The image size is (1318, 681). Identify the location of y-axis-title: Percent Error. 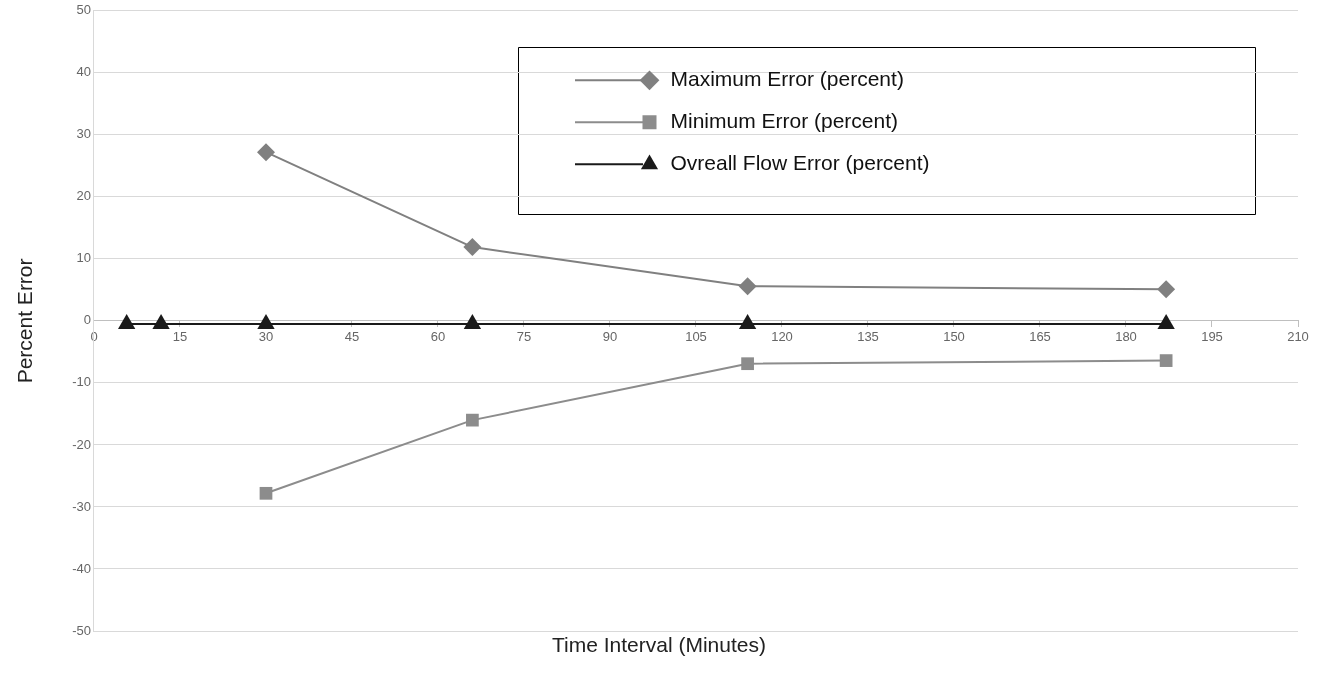
(25, 321).